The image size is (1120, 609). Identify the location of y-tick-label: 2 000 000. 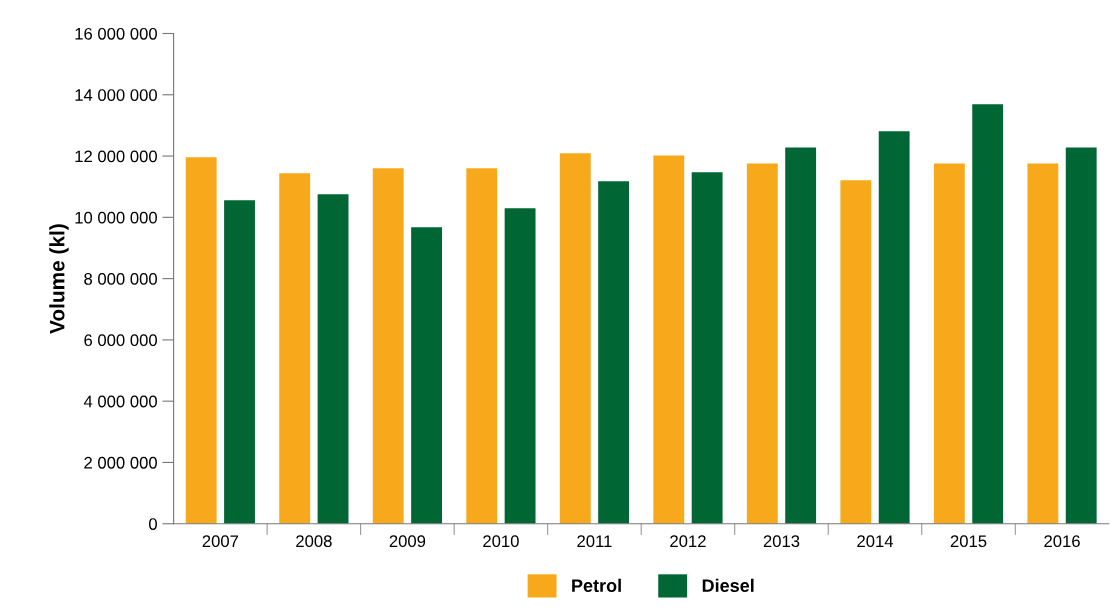
(120, 462).